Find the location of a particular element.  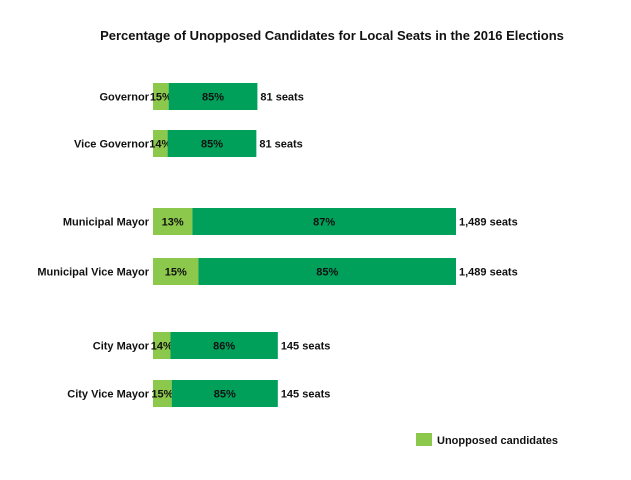

data-label-city-mayor-opposed: 86% is located at coordinates (224, 347).